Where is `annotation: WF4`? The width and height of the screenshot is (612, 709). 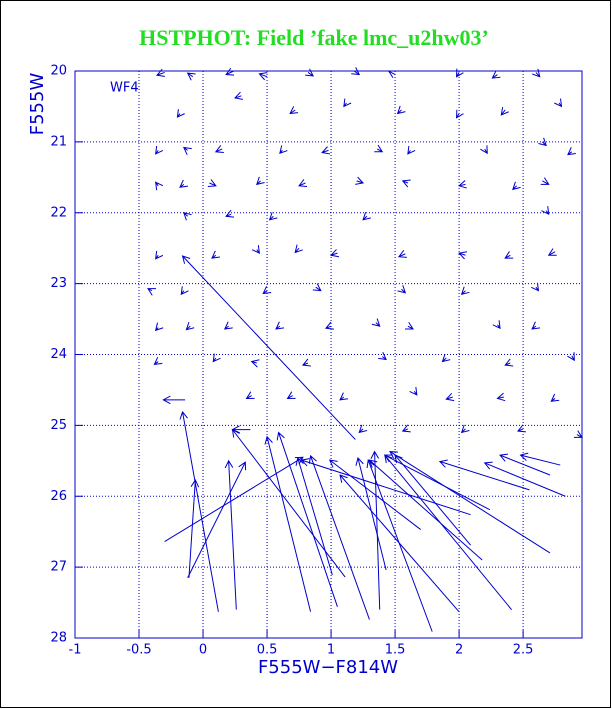
annotation: WF4 is located at coordinates (124, 88).